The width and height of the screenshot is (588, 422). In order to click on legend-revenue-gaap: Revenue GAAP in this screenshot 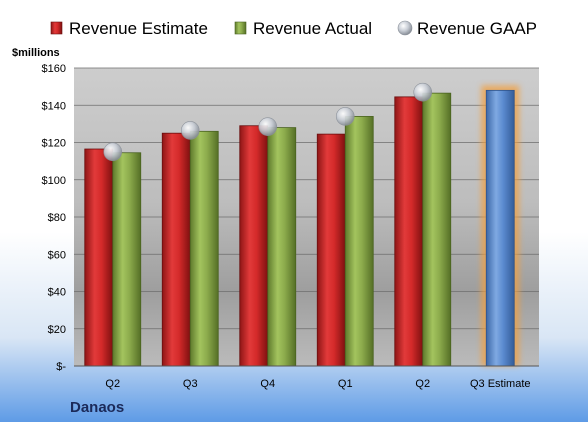, I will do `click(467, 28)`.